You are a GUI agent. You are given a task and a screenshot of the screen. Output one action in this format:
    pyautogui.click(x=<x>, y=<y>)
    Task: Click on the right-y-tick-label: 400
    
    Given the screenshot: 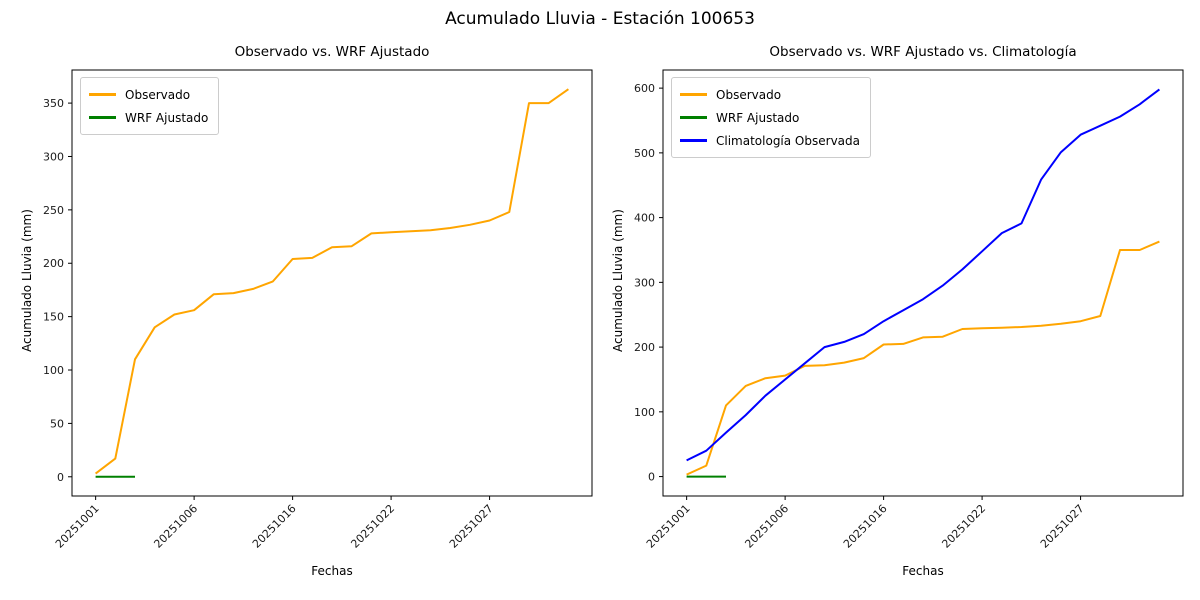 What is the action you would take?
    pyautogui.click(x=644, y=218)
    